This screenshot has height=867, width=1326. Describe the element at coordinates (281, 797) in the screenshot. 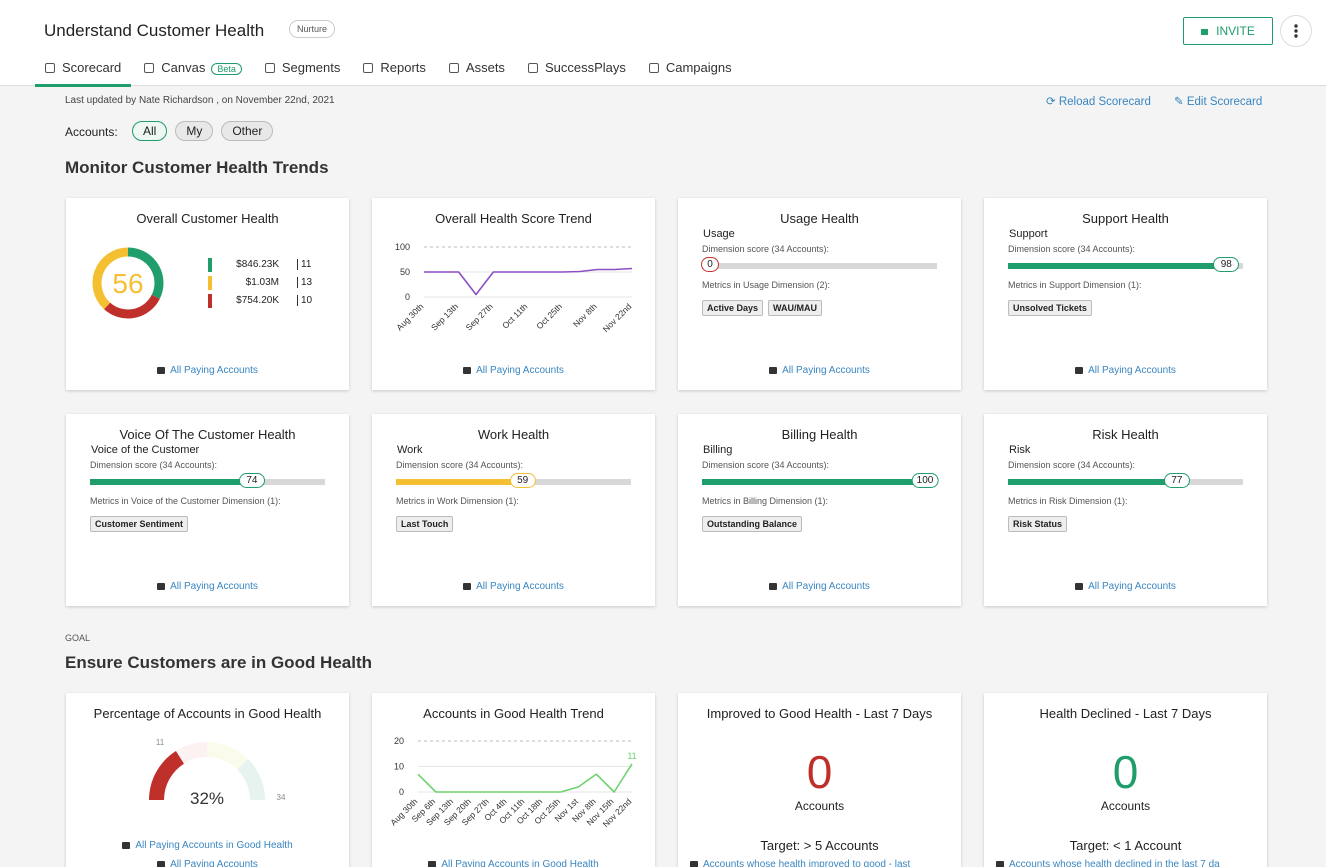

I see `gauge-total: 34` at that location.